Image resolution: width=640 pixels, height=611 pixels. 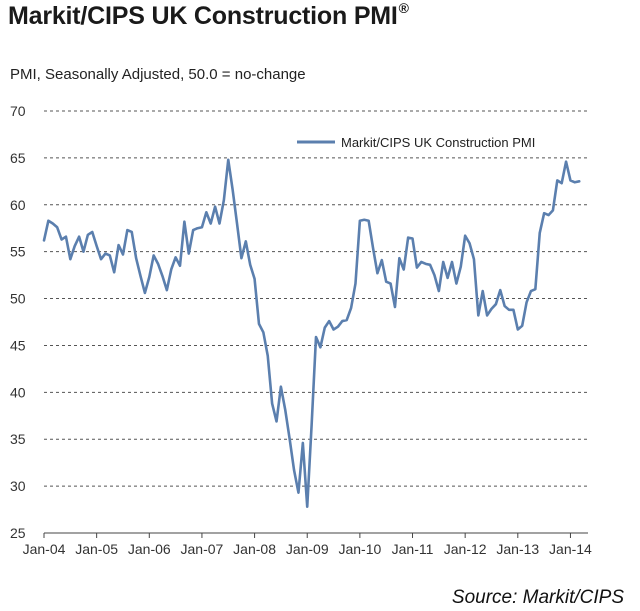 What do you see at coordinates (96, 549) in the screenshot?
I see `x-tick-label: Jan-05` at bounding box center [96, 549].